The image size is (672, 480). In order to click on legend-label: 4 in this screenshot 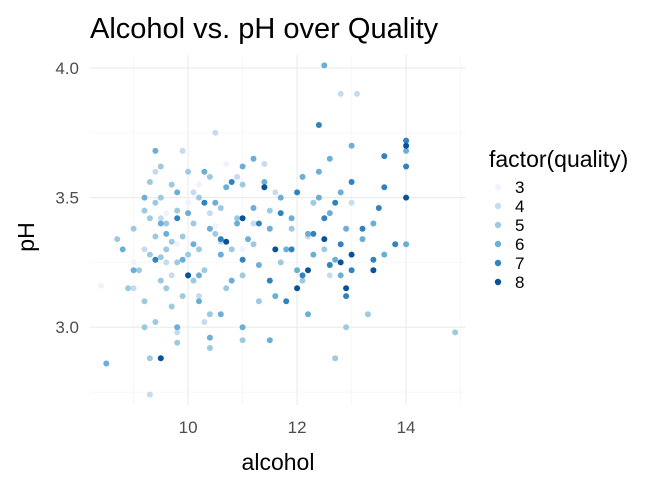, I will do `click(519, 206)`.